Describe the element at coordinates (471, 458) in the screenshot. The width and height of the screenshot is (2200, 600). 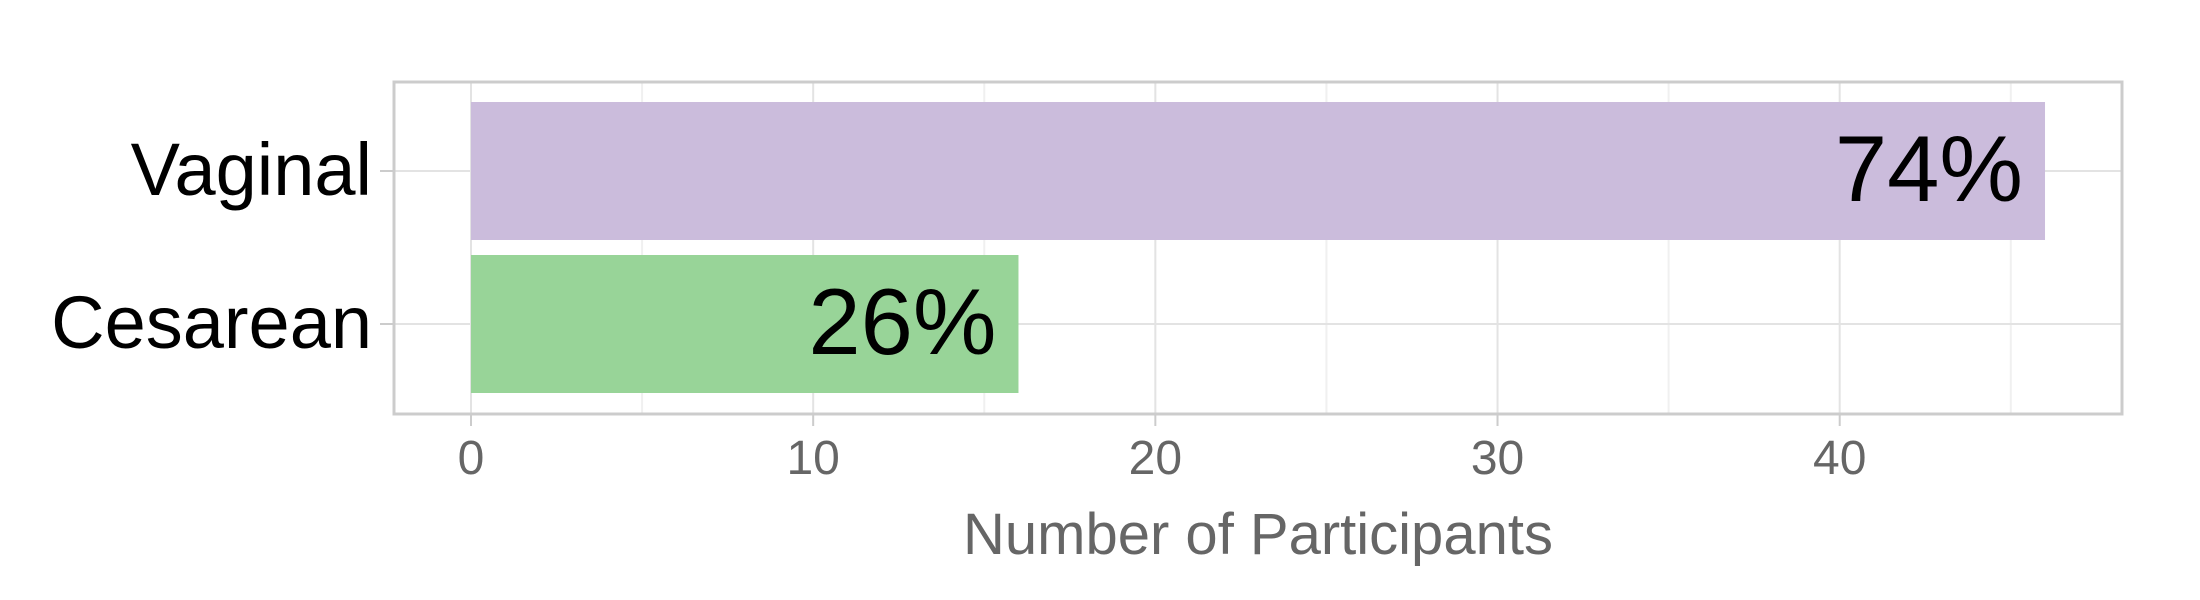
I see `x-tick-label: 0` at that location.